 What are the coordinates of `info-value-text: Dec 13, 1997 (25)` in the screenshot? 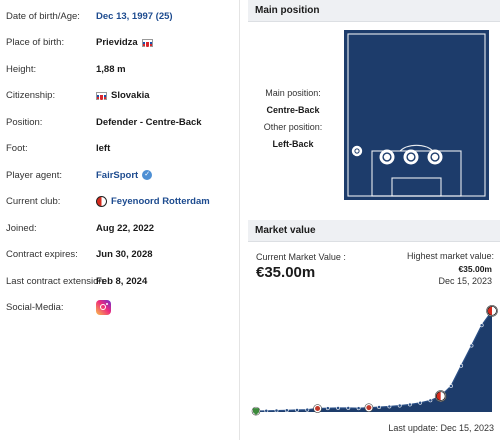 It's located at (134, 16).